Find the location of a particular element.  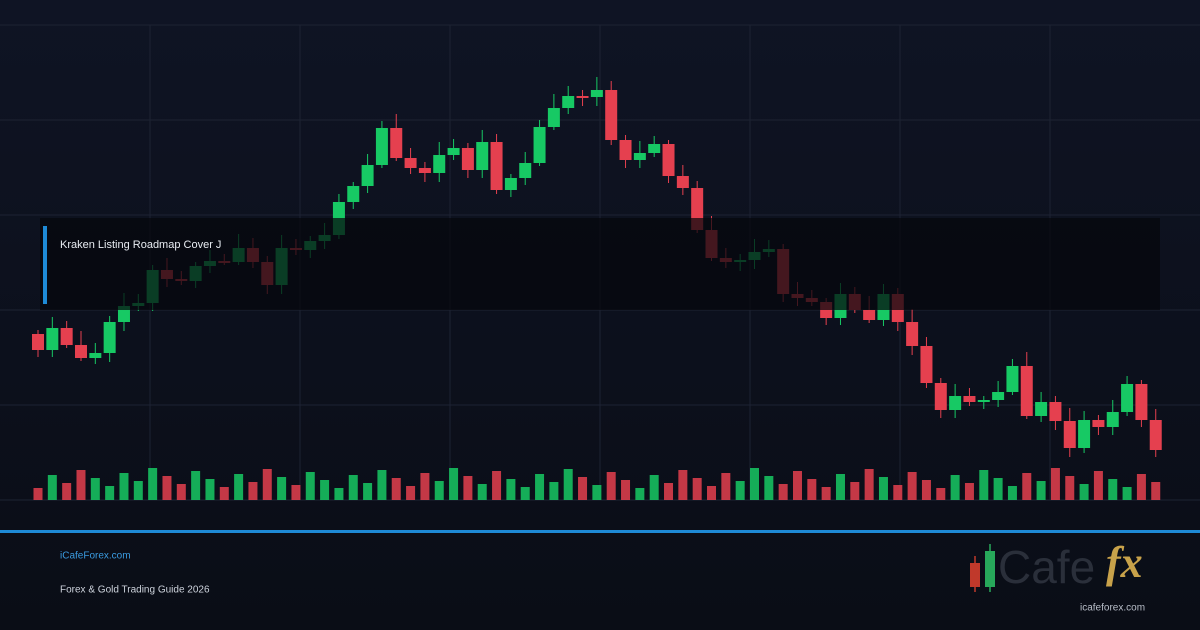

logo: Cafe fx icafeforex.com is located at coordinates (1057, 576).